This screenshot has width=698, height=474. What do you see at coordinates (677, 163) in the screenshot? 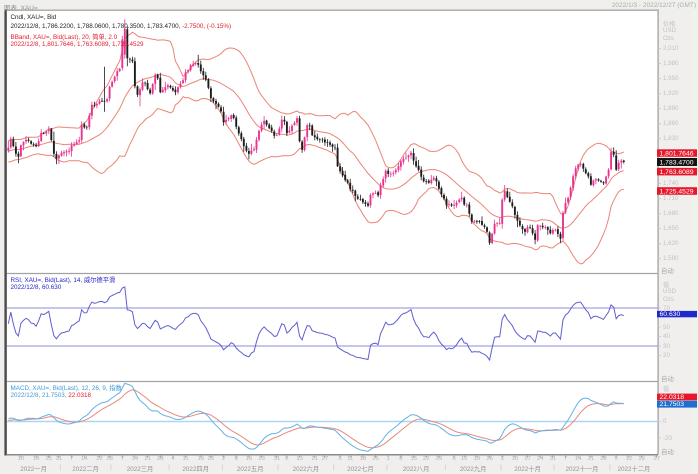
I see `svg-text: 1,783.4700` at bounding box center [677, 163].